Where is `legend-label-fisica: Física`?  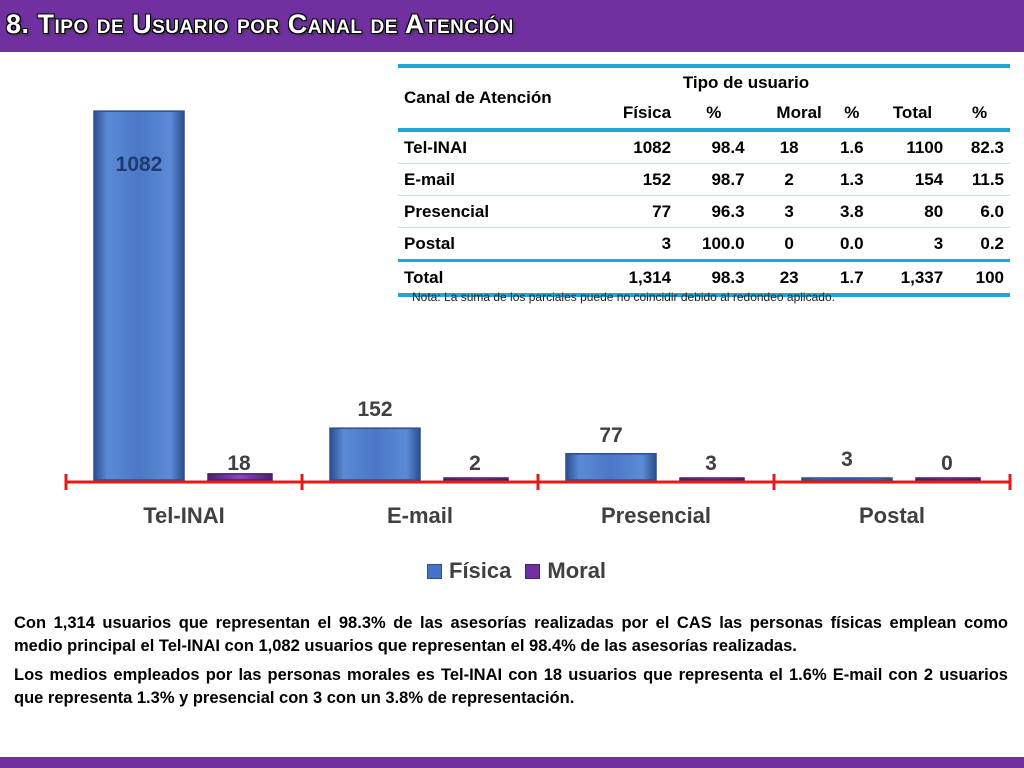 legend-label-fisica: Física is located at coordinates (480, 570).